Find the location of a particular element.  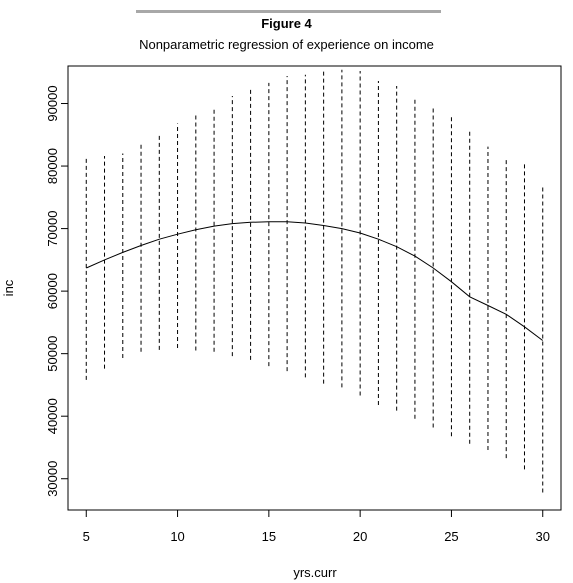

y-tick-label: 30000 is located at coordinates (52, 479).